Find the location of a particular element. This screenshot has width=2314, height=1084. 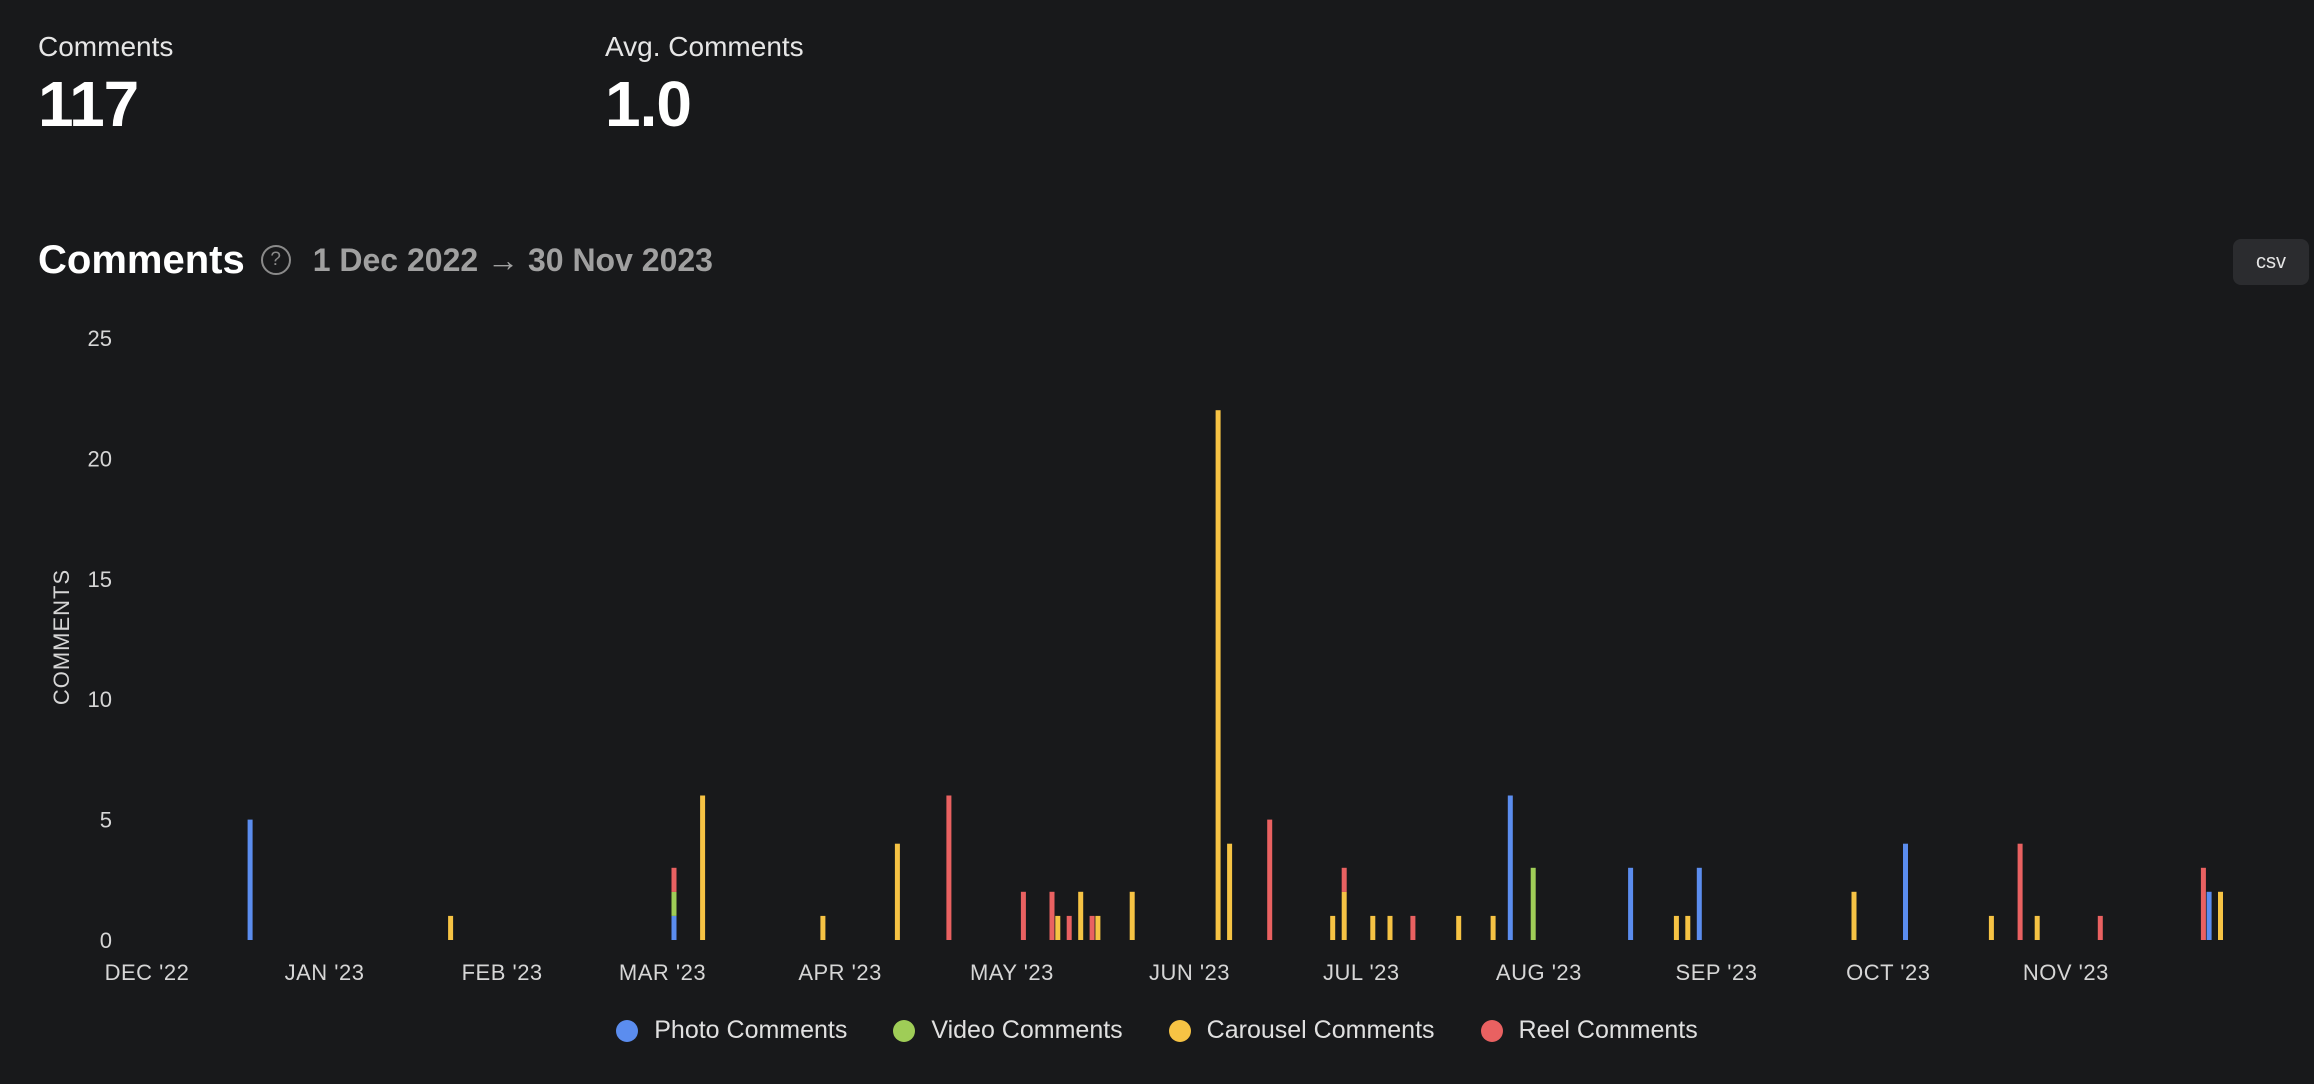

y-tick-label: 0 is located at coordinates (106, 940).